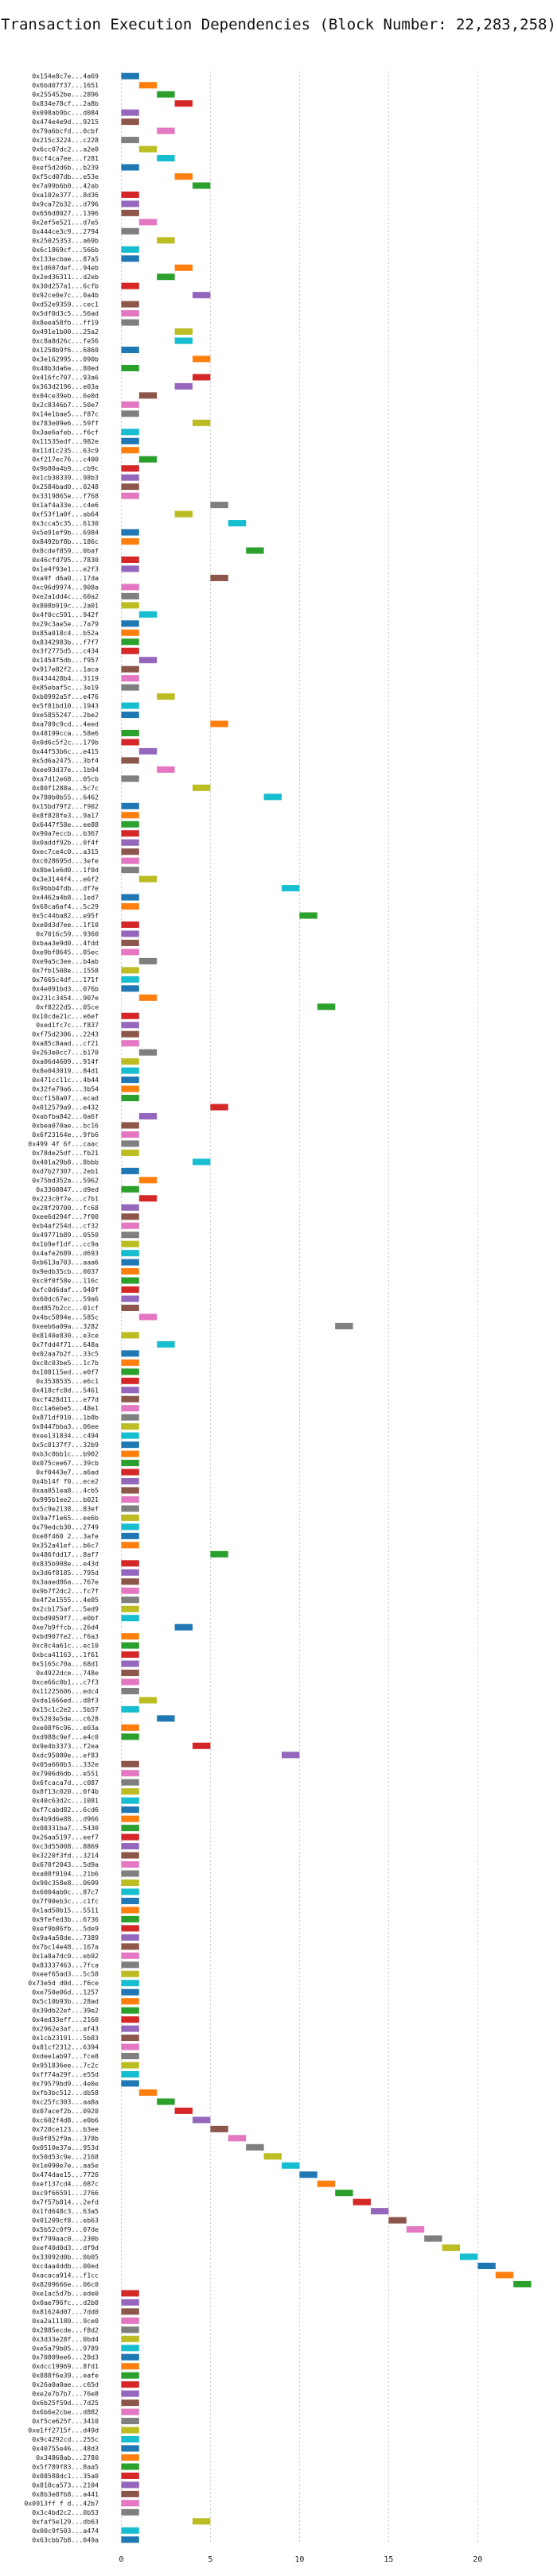 The height and width of the screenshot is (2576, 557). I want to click on transaction-label: 0xf8222d5...05ce, so click(67, 1007).